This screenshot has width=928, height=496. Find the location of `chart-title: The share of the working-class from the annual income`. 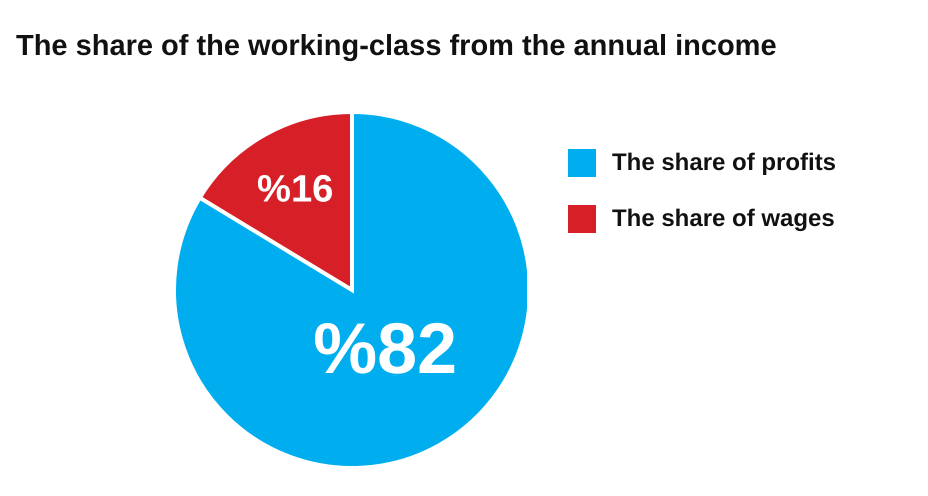

chart-title: The share of the working-class from the annual income is located at coordinates (396, 46).